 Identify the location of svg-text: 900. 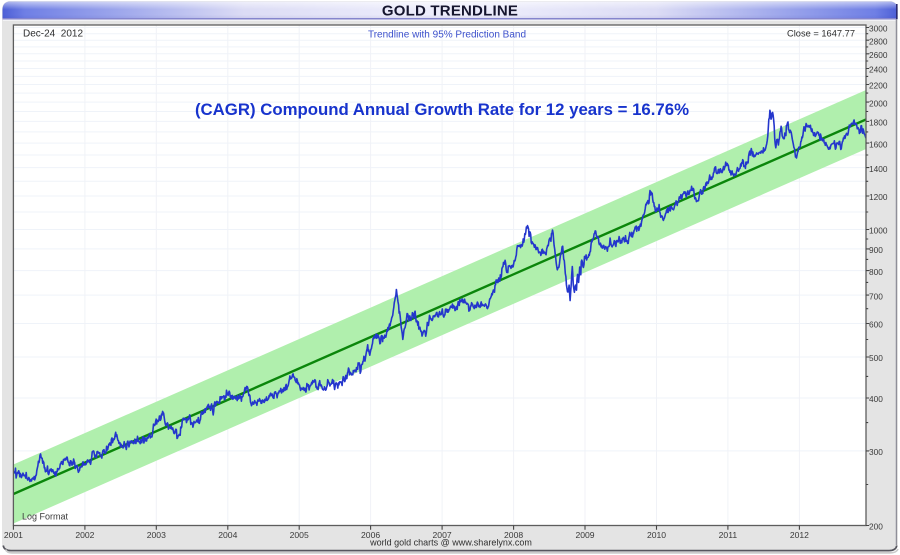
(876, 250).